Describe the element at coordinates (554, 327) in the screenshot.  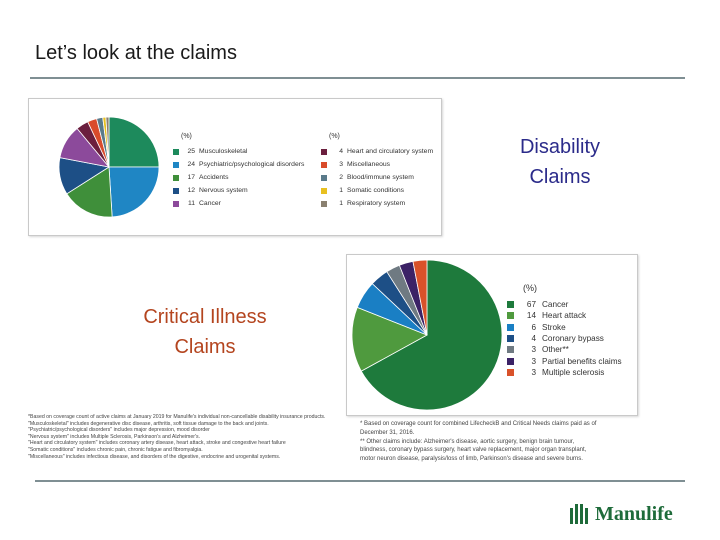
I see `critical-illness-legend-label: Stroke` at that location.